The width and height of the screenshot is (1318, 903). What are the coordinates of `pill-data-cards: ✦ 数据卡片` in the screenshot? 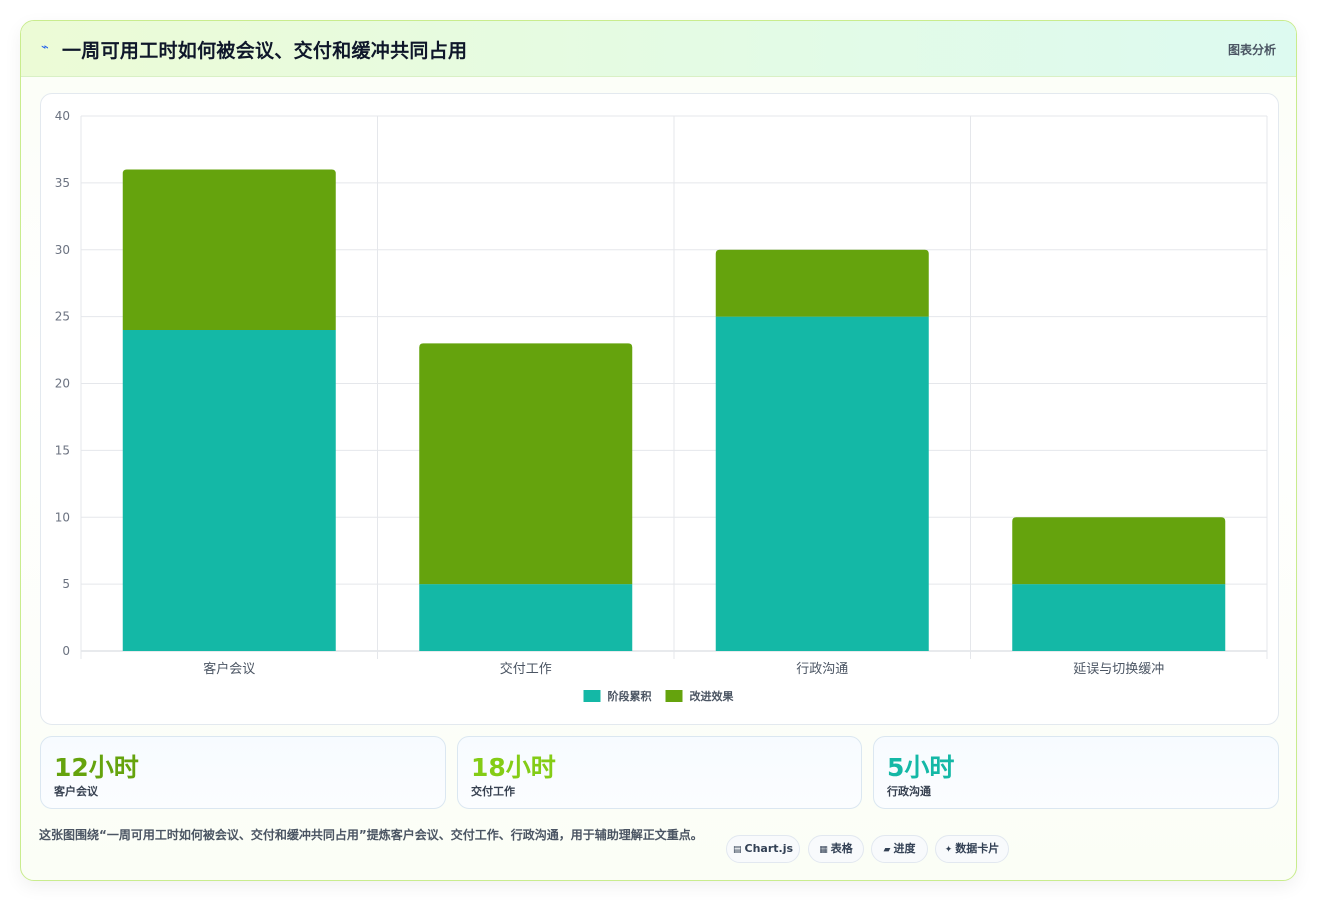 It's located at (972, 849).